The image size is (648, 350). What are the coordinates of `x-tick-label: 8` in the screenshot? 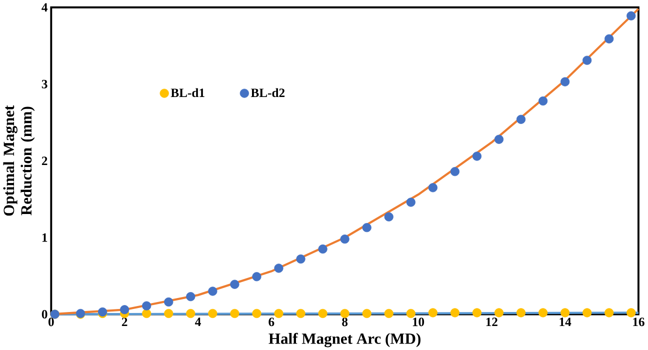 It's located at (345, 321).